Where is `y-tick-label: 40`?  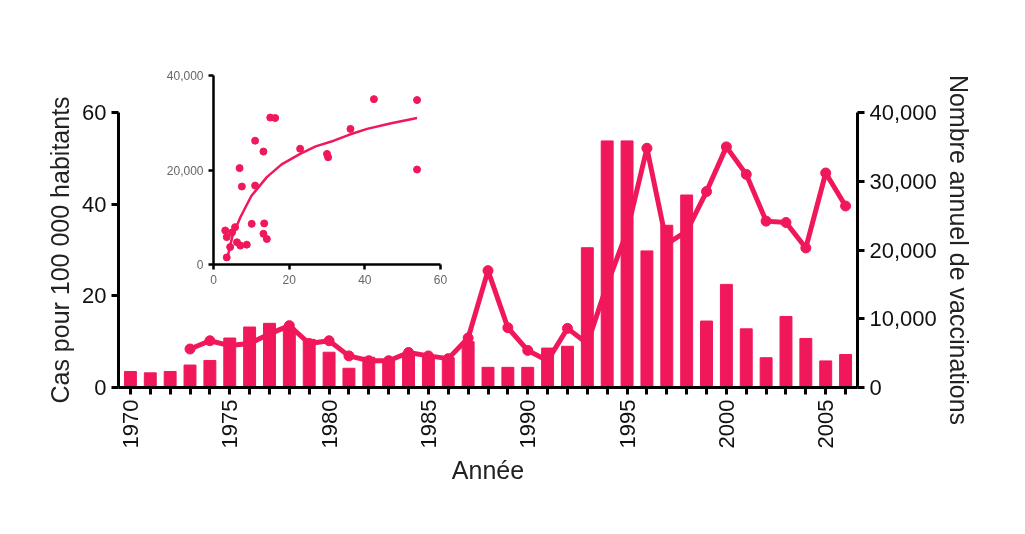 y-tick-label: 40 is located at coordinates (94, 204).